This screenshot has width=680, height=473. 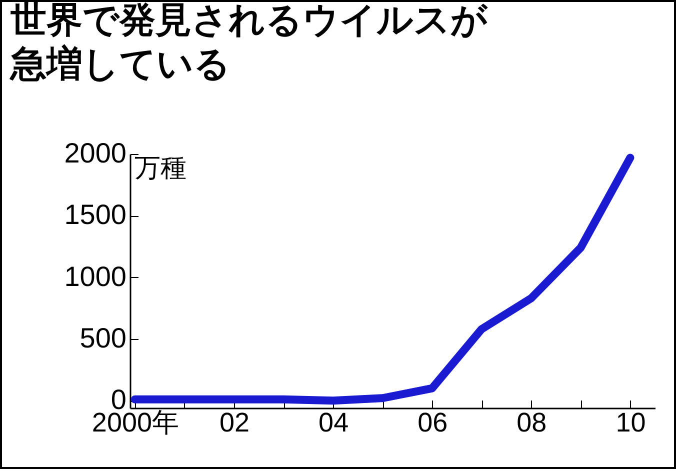 I want to click on y-tick-label: 1000, so click(x=95, y=276).